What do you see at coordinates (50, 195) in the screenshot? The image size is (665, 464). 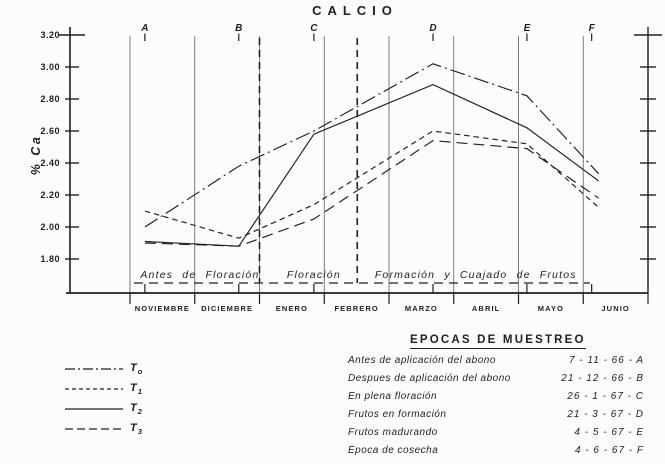 I see `svg-text: 2.20` at bounding box center [50, 195].